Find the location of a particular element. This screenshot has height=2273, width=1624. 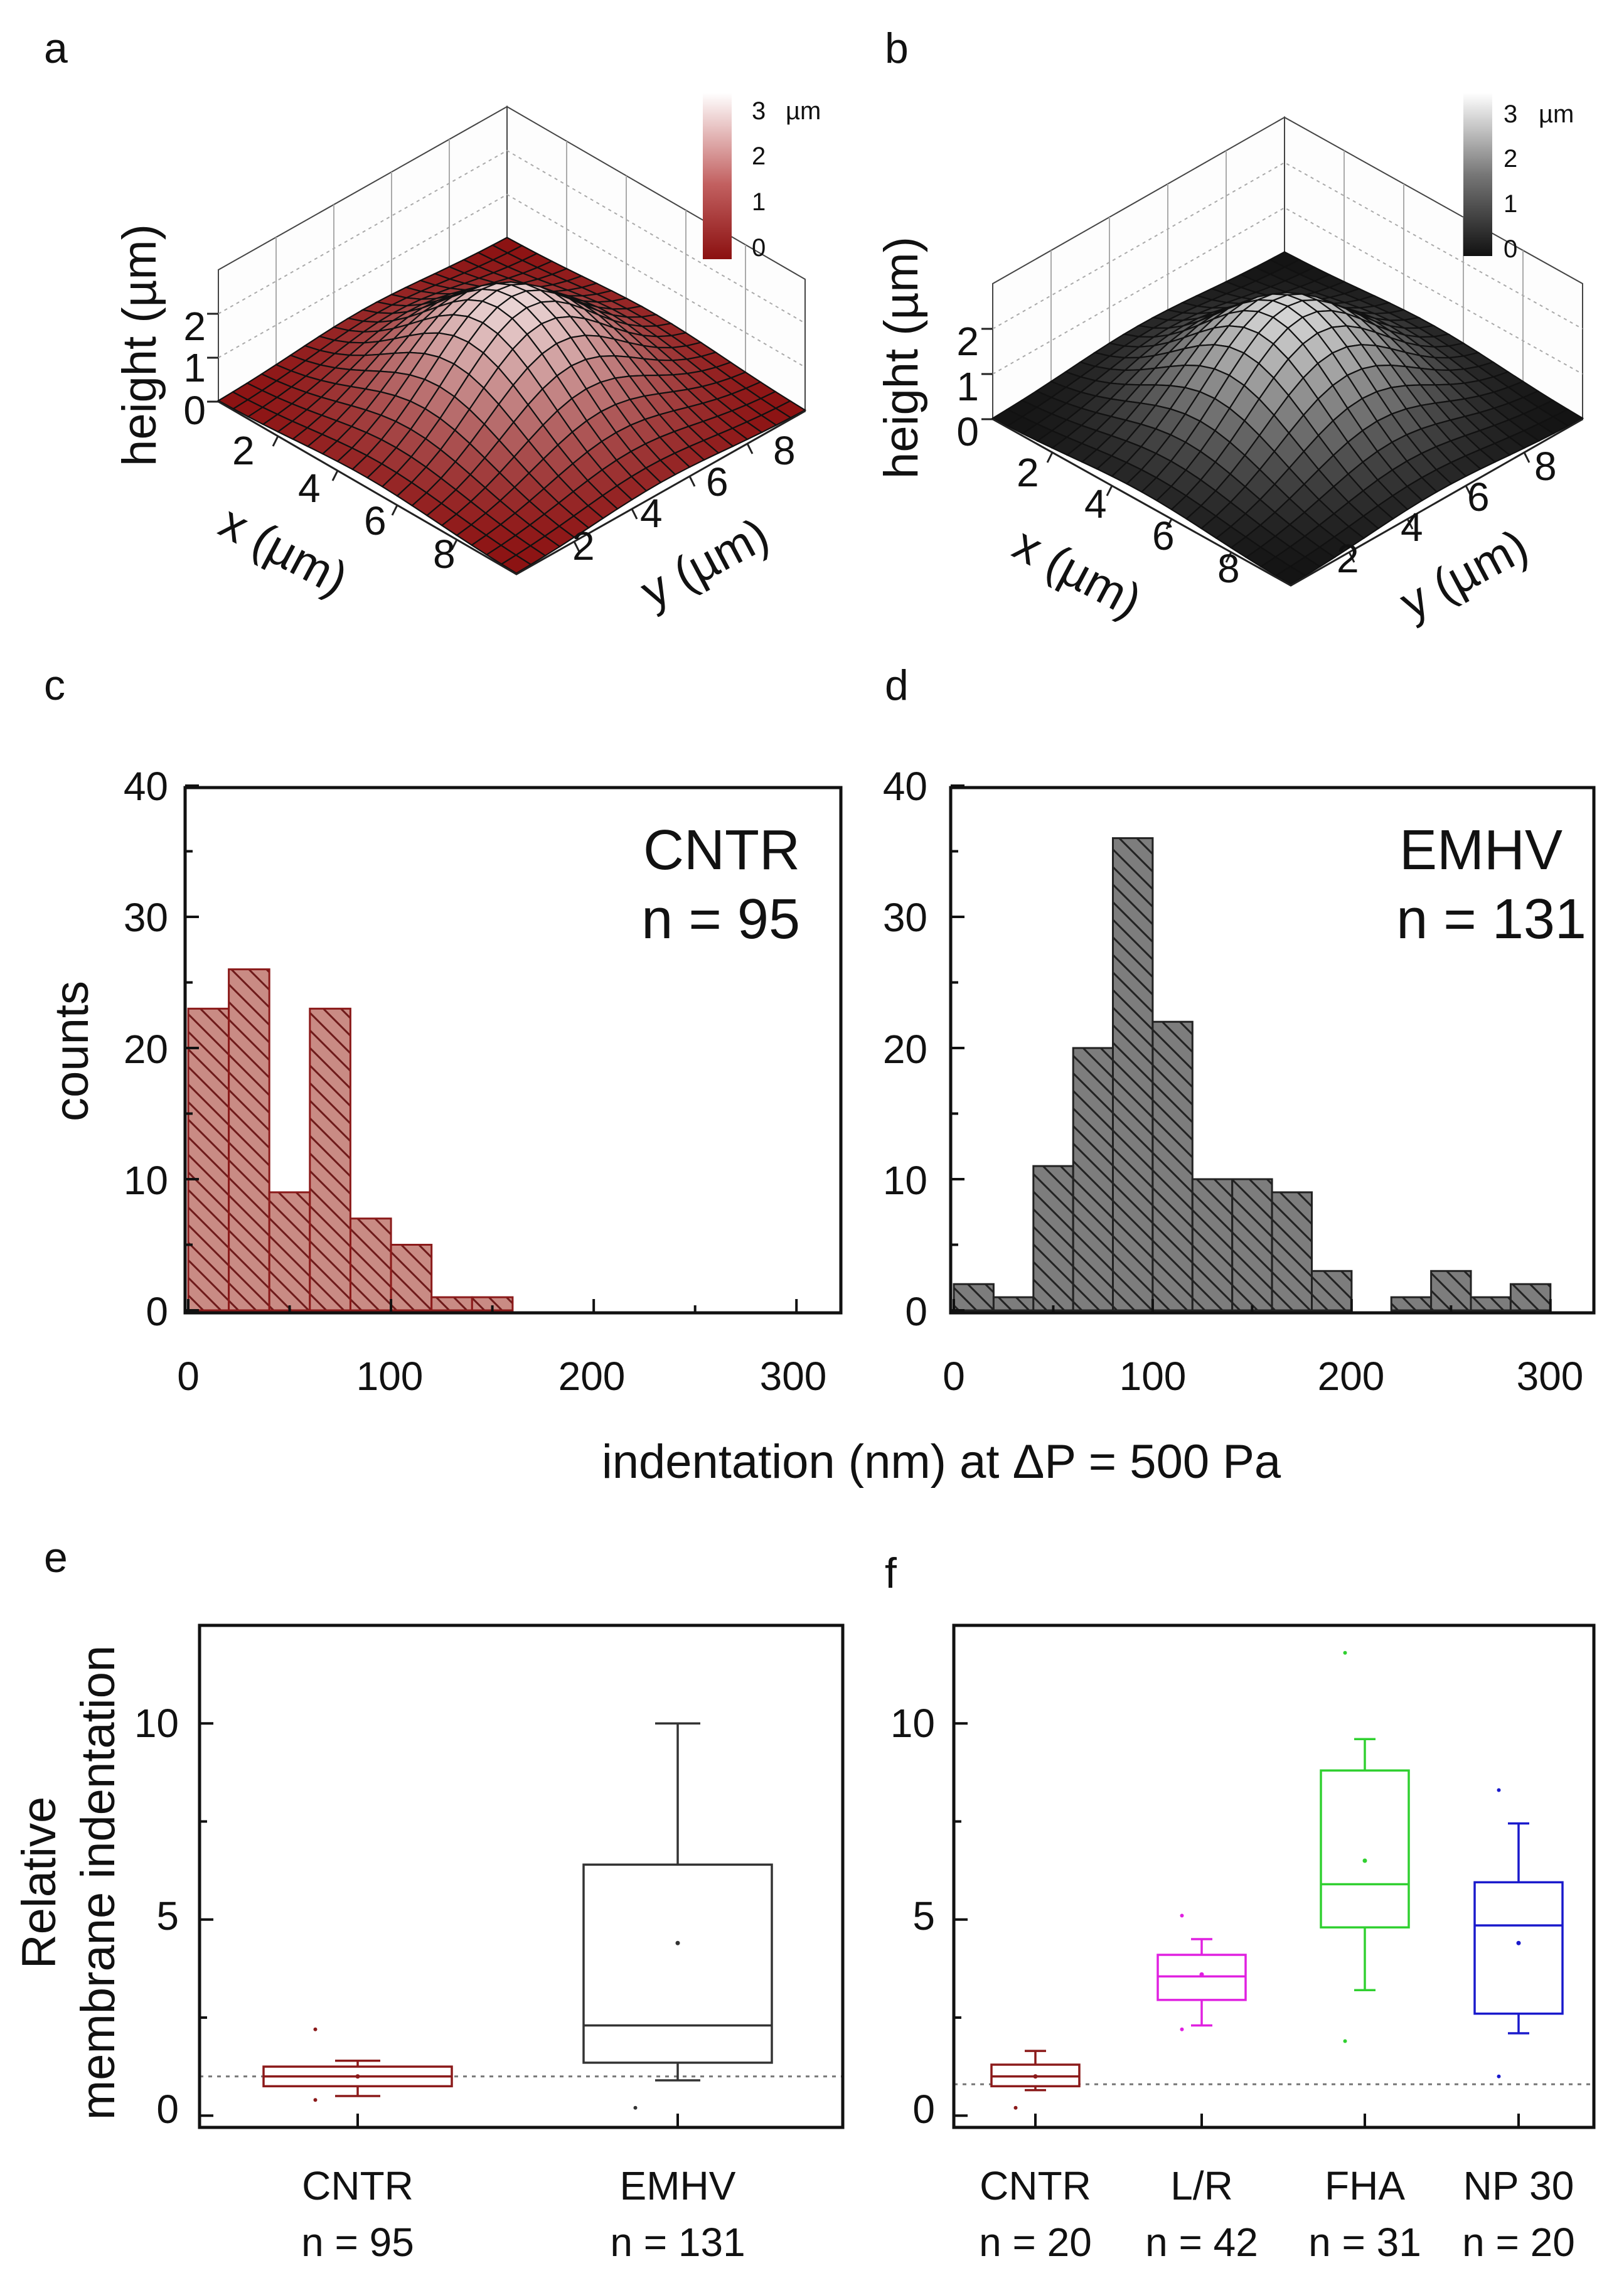

panel-label-d: d is located at coordinates (897, 685).